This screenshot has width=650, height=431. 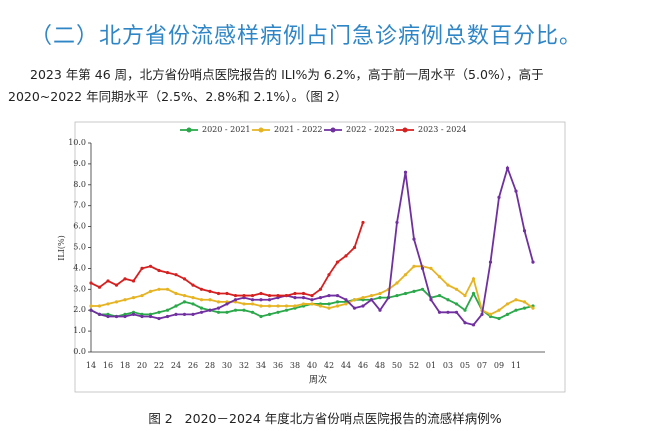 What do you see at coordinates (79, 163) in the screenshot?
I see `y-tick-label: 9.0` at bounding box center [79, 163].